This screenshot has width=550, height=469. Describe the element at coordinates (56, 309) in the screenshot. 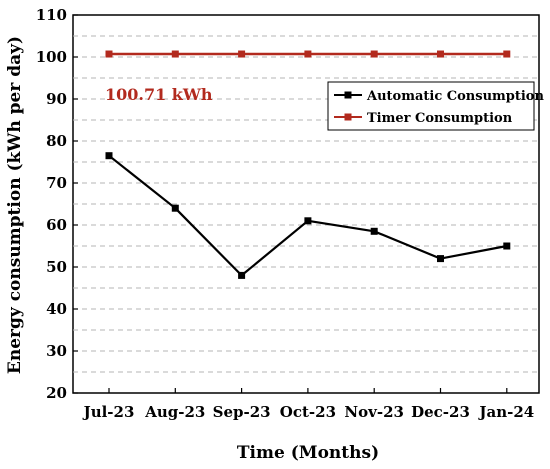

I see `y-tick-label-40: 40` at that location.